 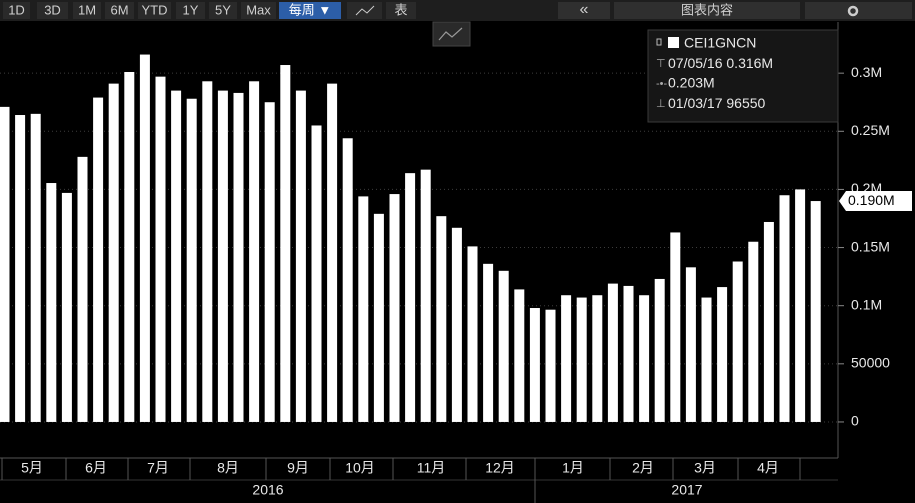 I want to click on legend-avg-icon: -•-, so click(x=662, y=84).